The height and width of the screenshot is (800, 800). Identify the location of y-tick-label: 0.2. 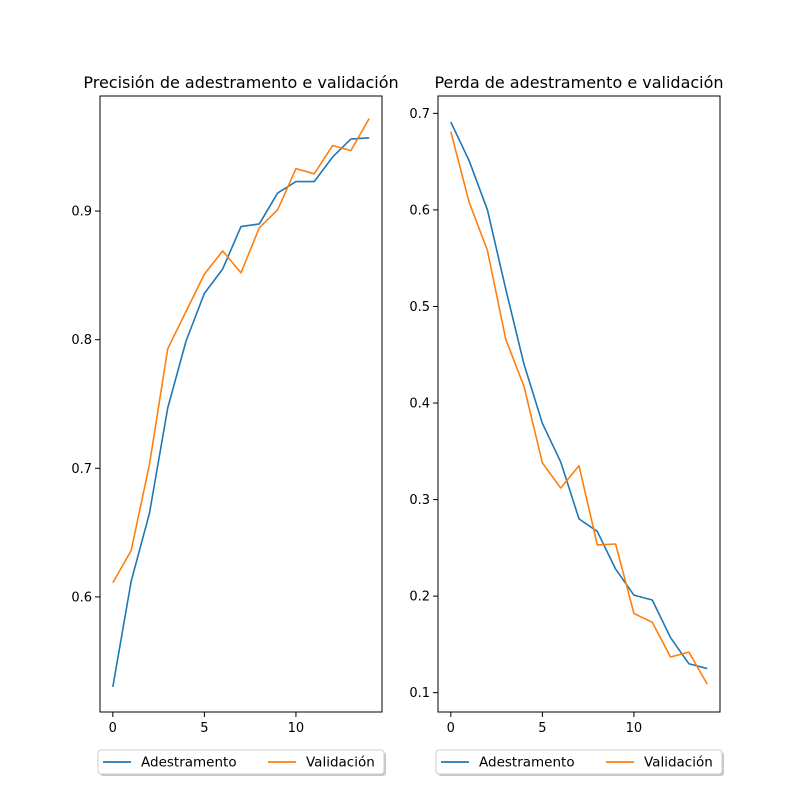
(419, 597).